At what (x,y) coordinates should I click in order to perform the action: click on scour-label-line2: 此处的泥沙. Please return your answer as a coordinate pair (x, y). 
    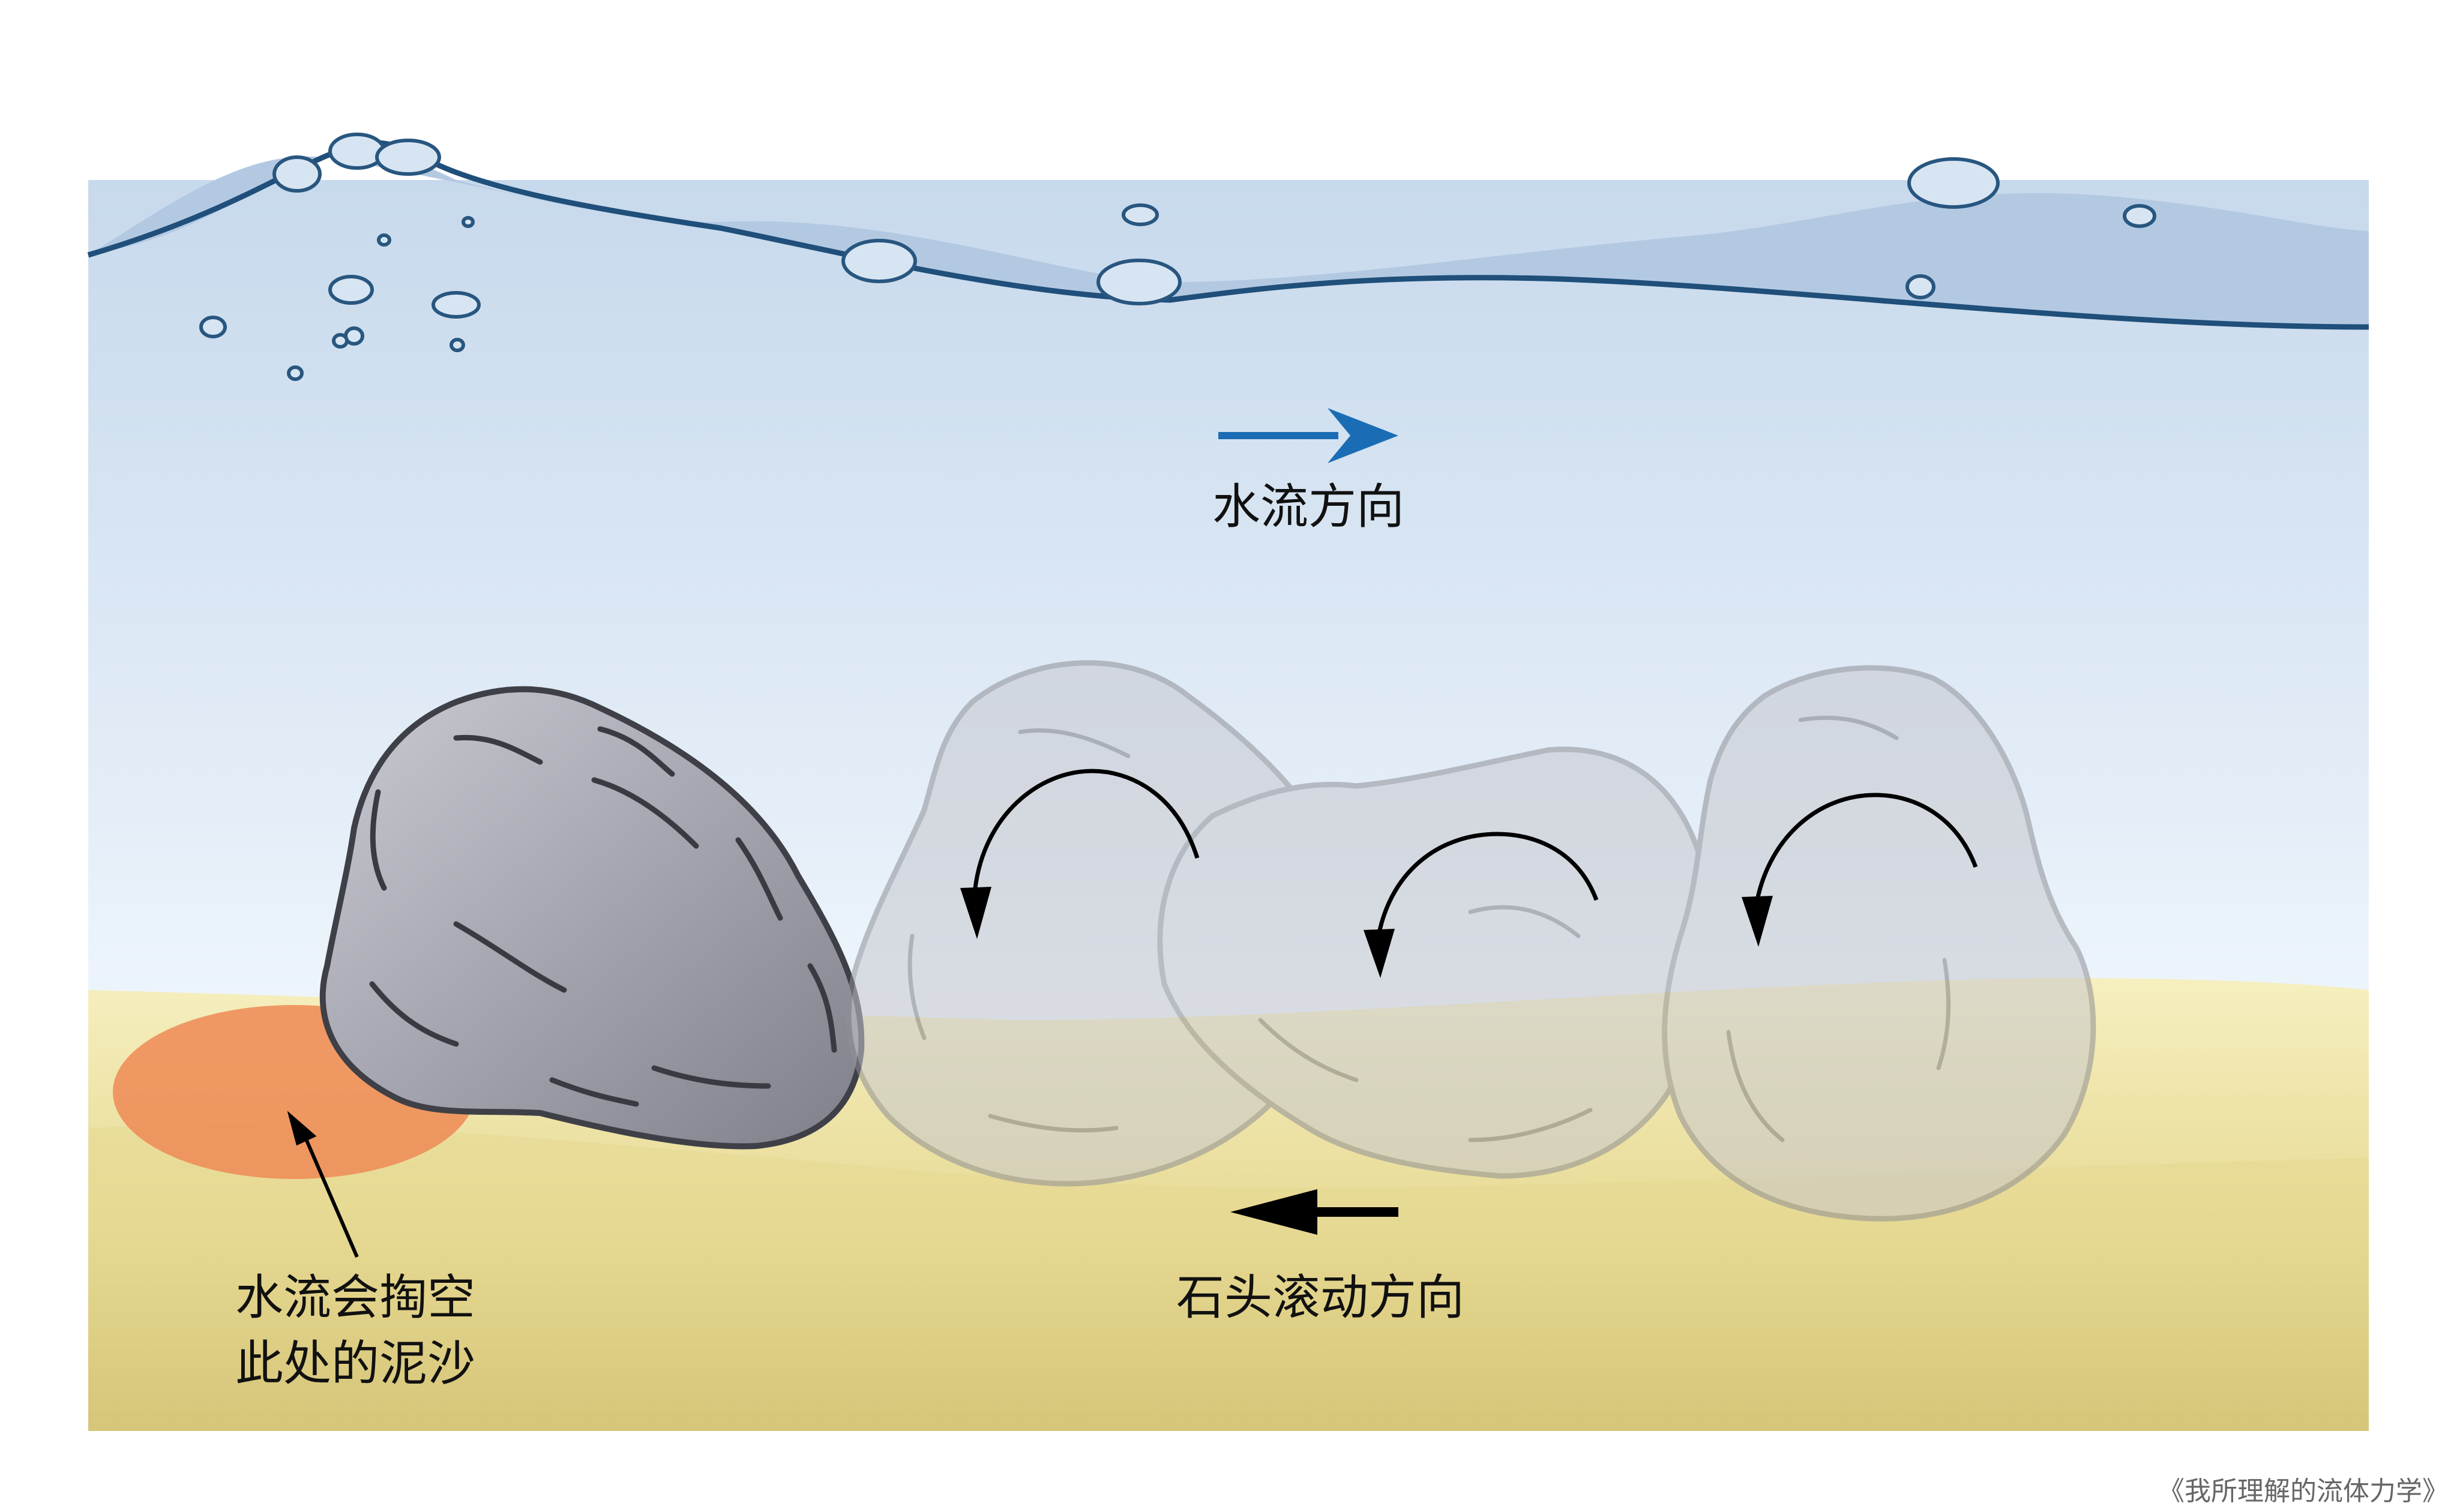
    Looking at the image, I should click on (355, 1363).